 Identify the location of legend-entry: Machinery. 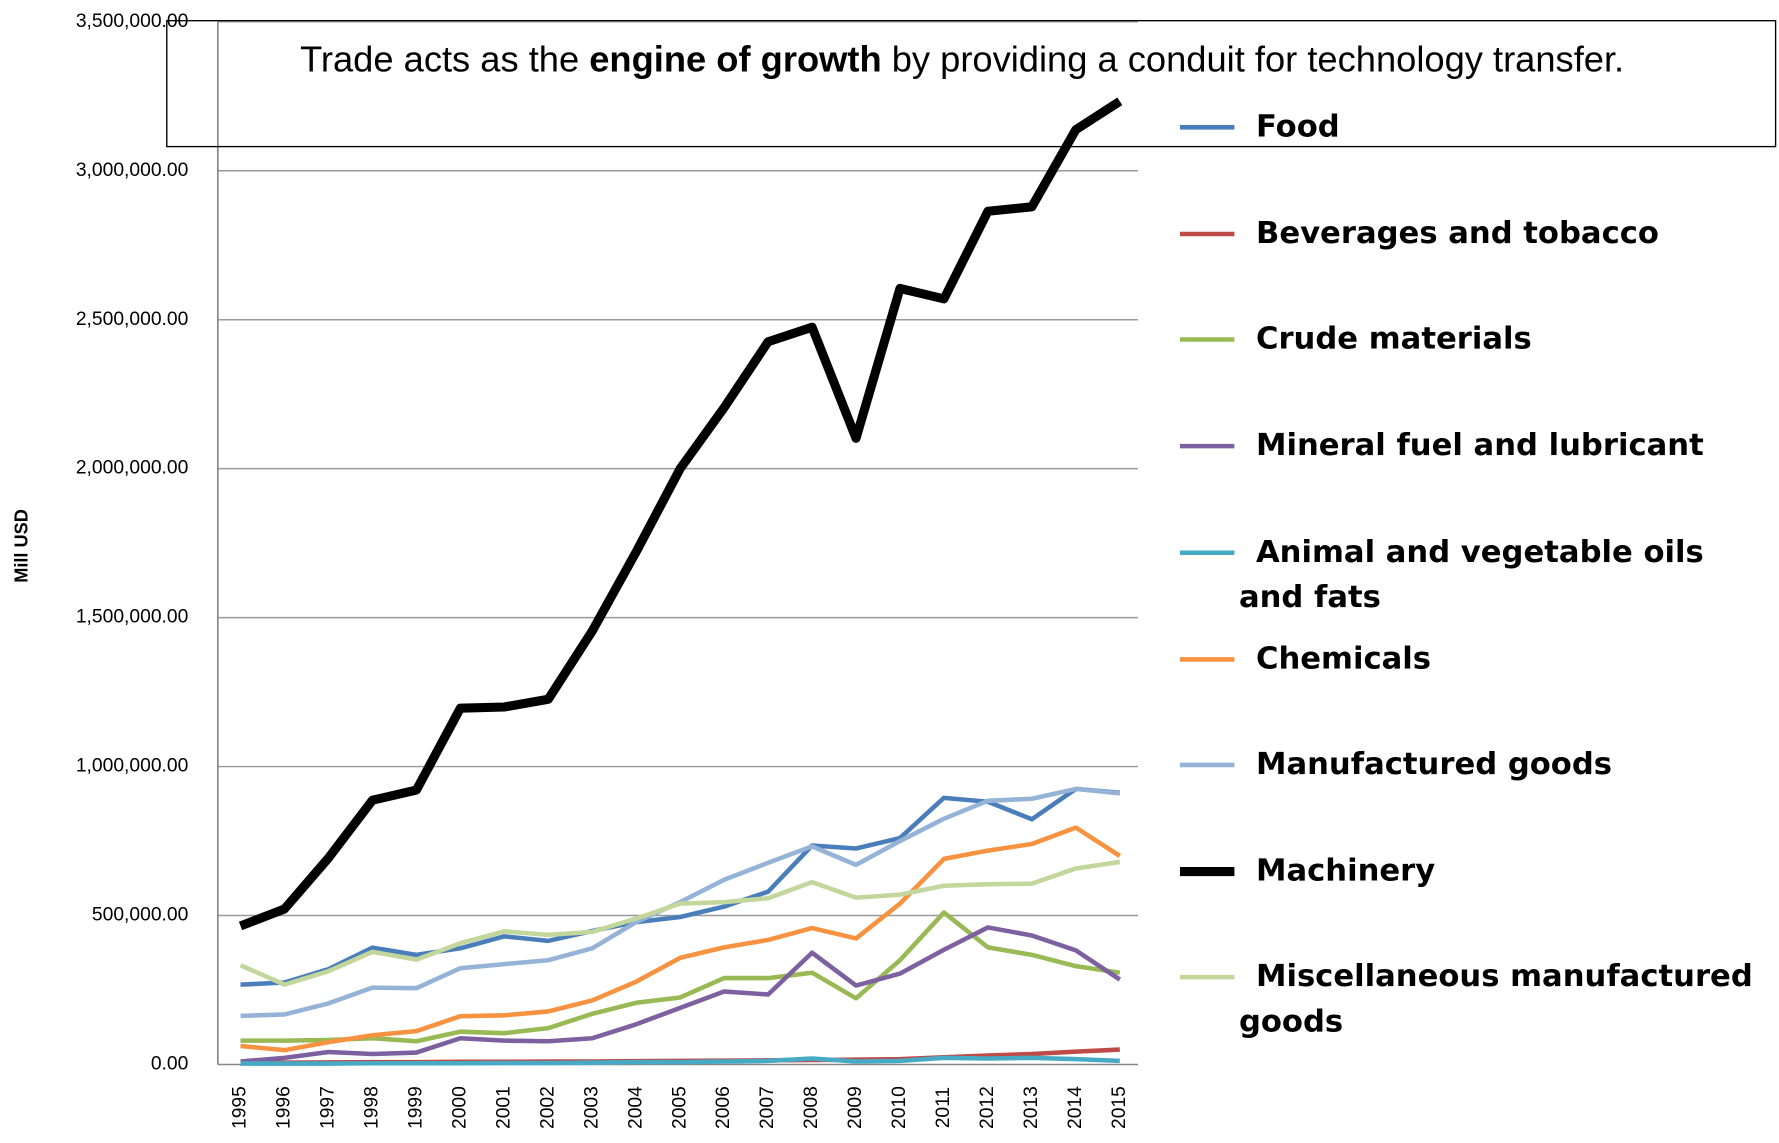
(1345, 871).